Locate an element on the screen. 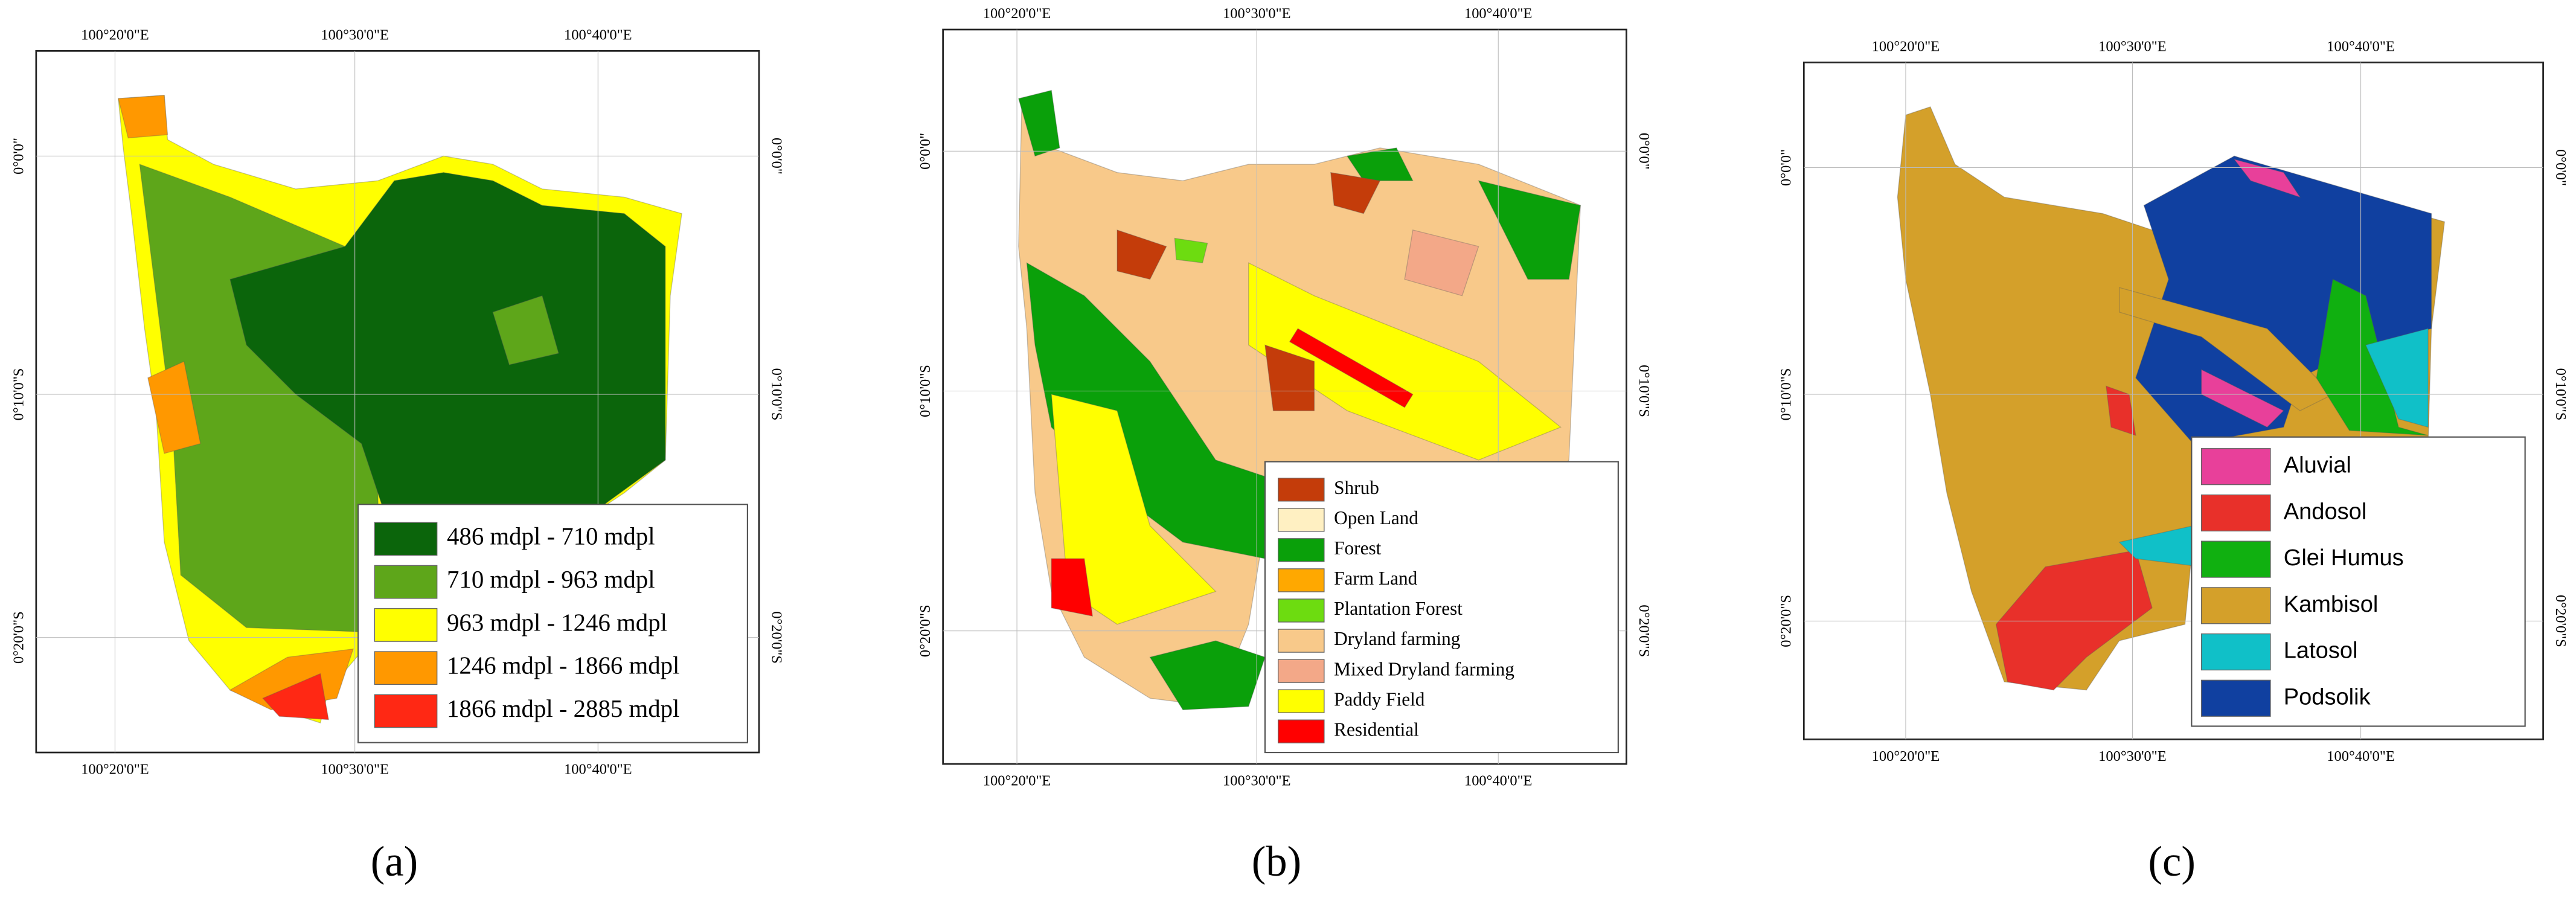 The height and width of the screenshot is (901, 2576). legend-label: Kambisol is located at coordinates (2331, 604).